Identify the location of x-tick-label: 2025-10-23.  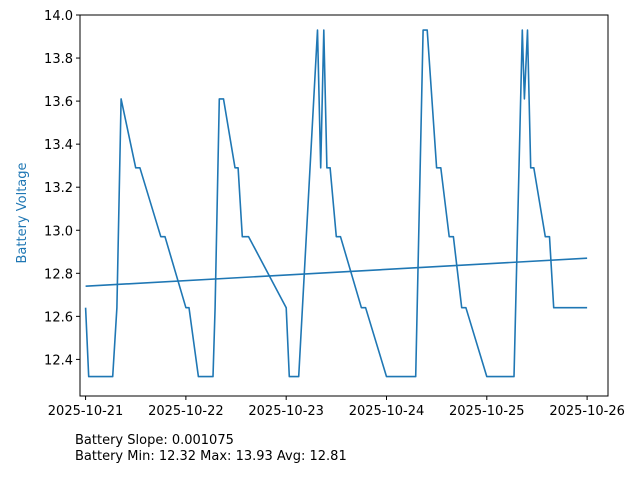
(286, 411).